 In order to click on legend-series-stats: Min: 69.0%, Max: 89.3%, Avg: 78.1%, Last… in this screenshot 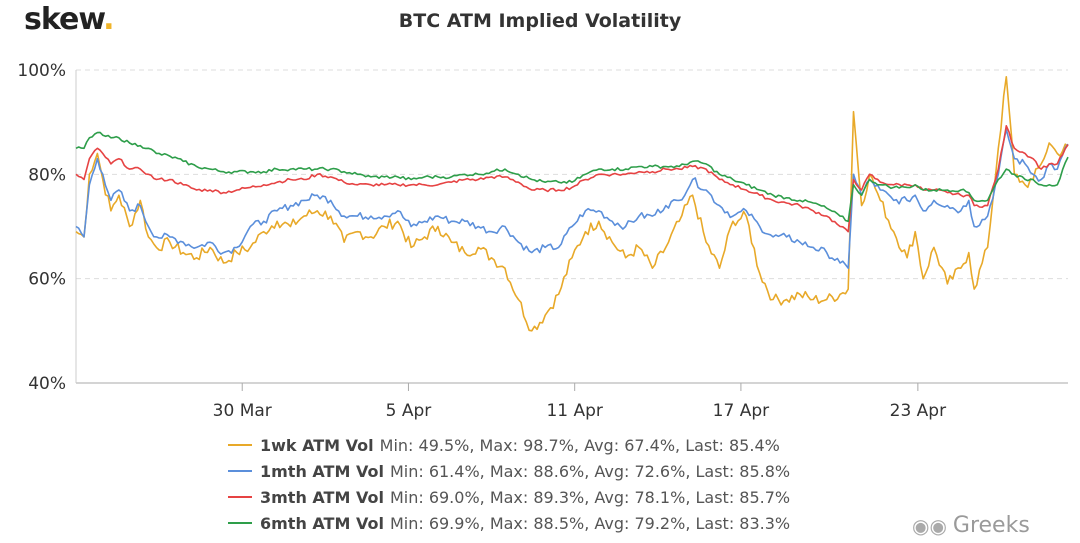, I will do `click(590, 497)`.